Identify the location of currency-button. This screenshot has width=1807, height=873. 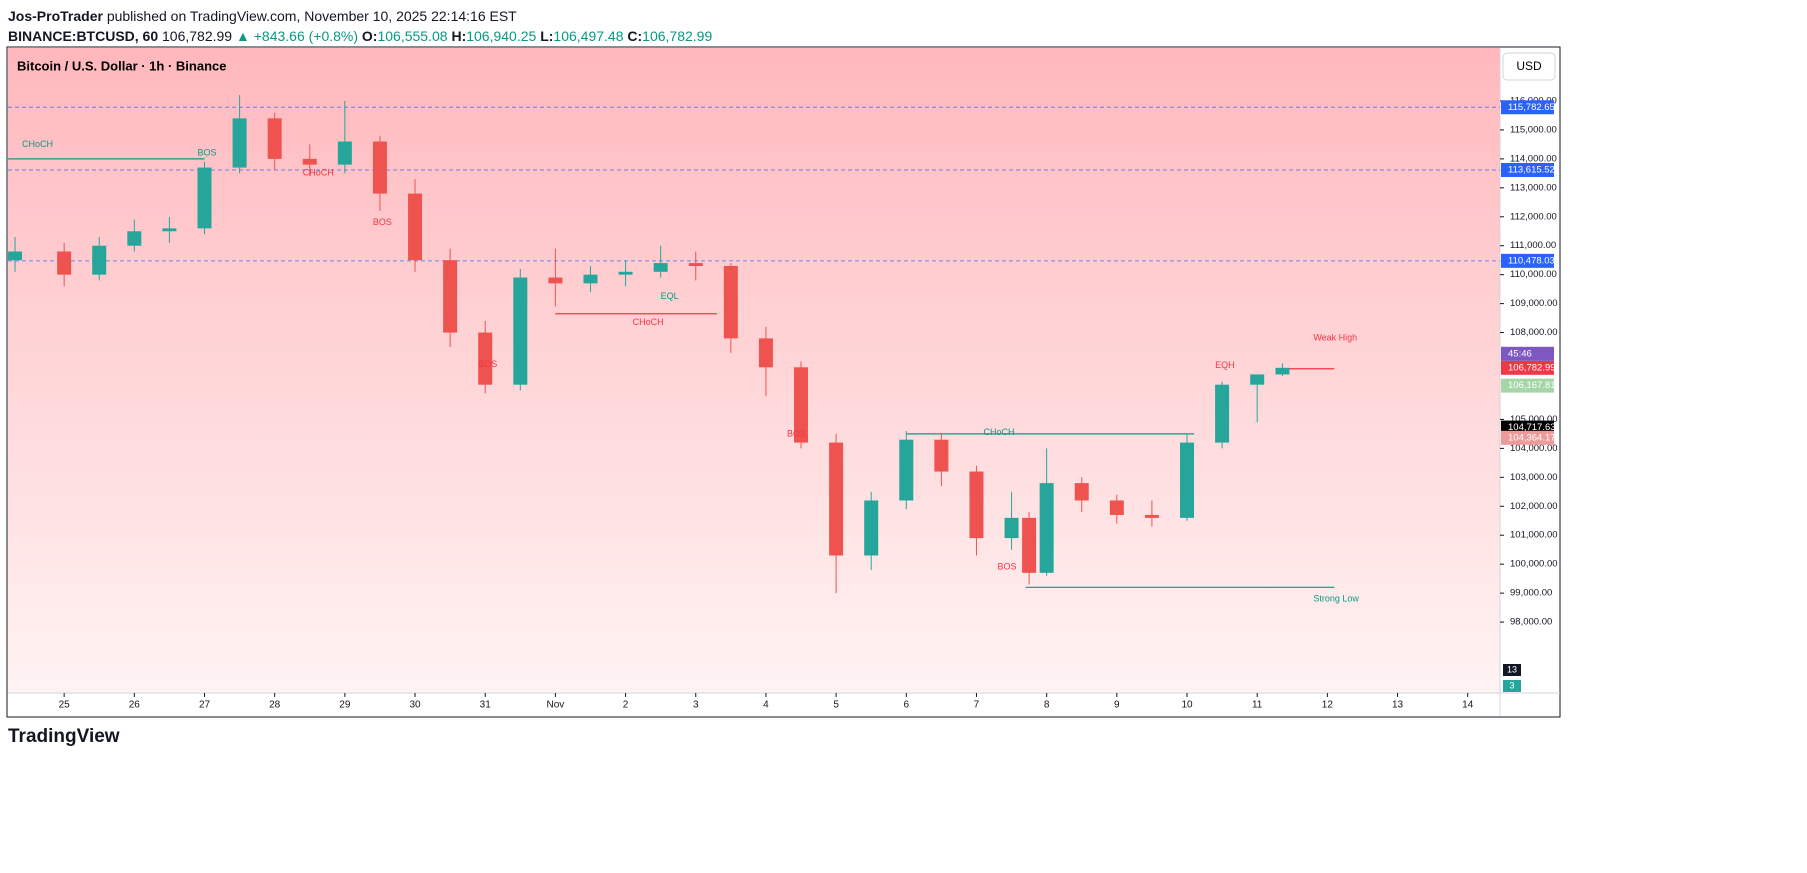
(1529, 66).